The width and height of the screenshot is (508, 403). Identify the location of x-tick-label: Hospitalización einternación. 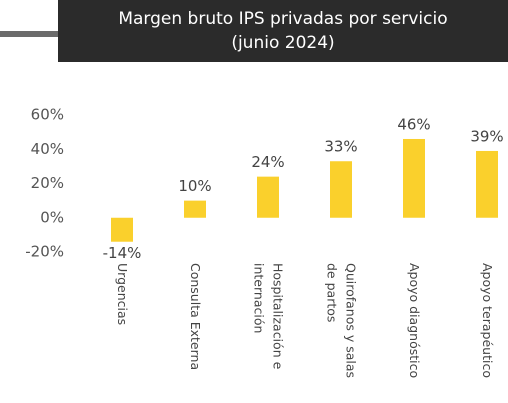
(269, 316).